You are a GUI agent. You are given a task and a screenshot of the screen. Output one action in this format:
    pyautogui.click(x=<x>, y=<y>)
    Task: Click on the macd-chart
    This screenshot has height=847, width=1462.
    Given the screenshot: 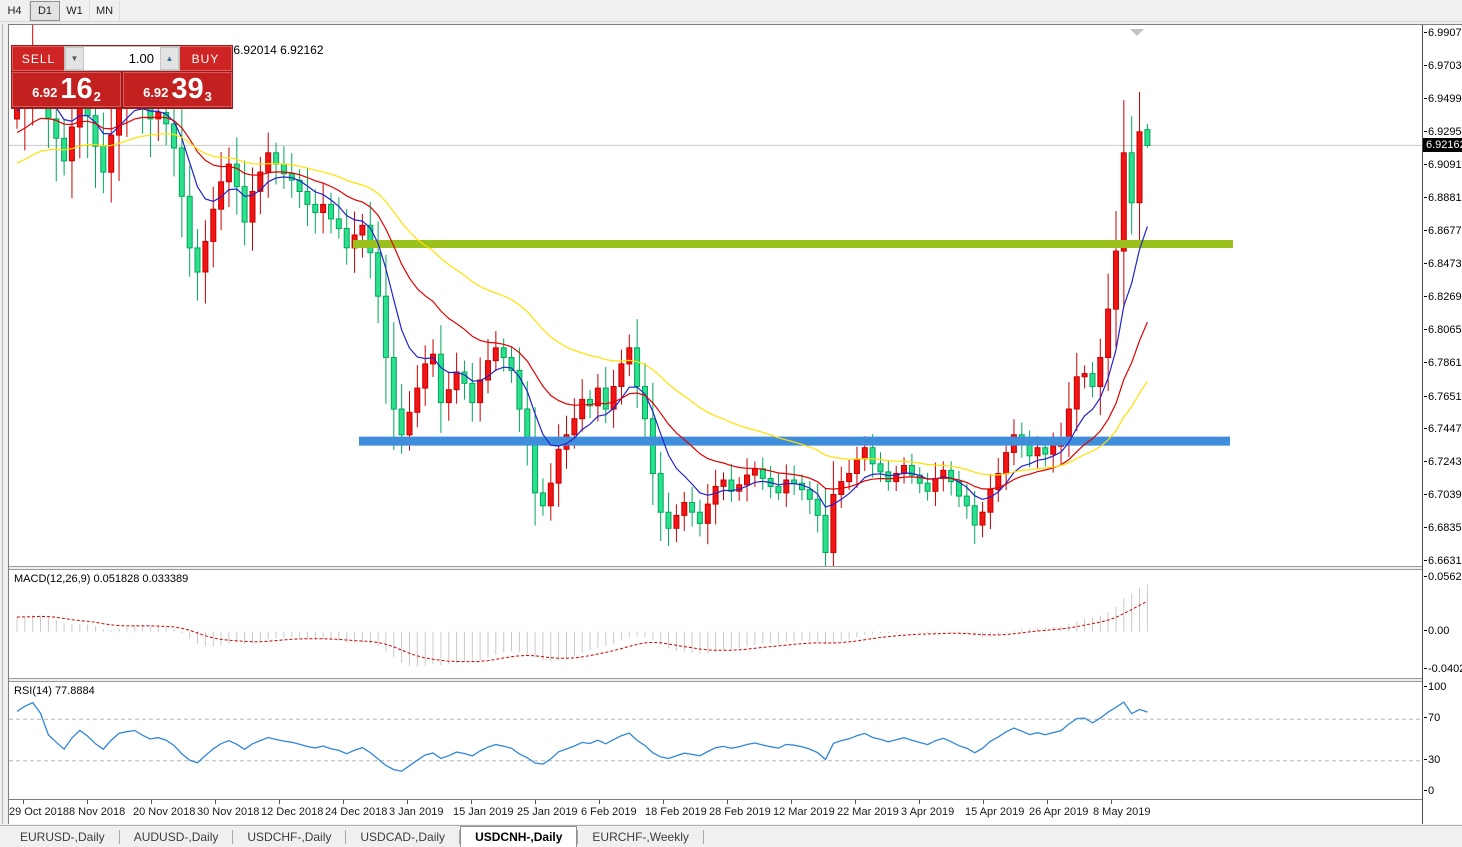 What is the action you would take?
    pyautogui.click(x=582, y=625)
    